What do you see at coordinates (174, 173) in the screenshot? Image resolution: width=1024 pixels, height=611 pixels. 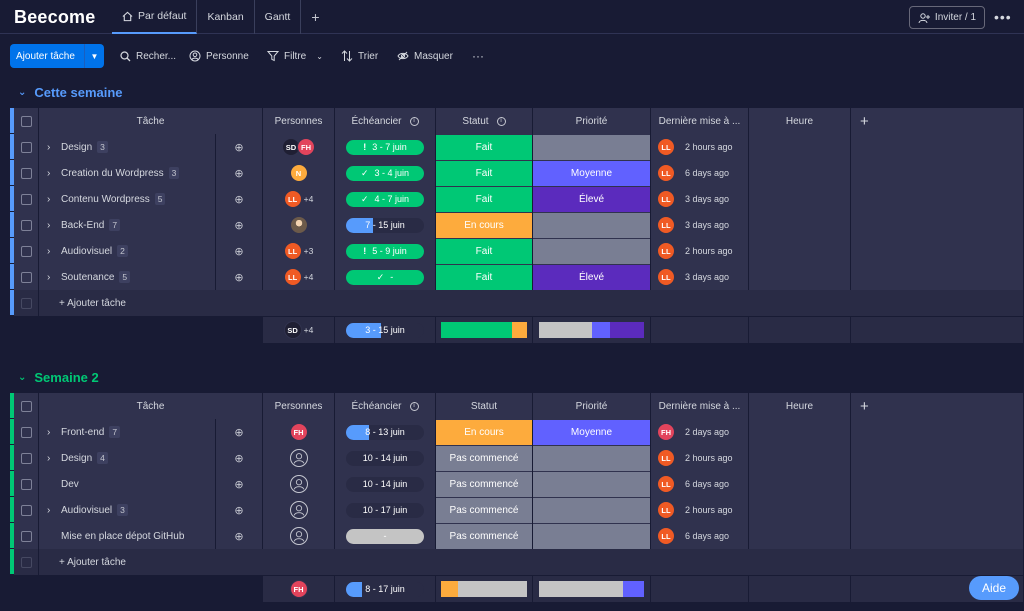 I see `subitem-count: 3` at bounding box center [174, 173].